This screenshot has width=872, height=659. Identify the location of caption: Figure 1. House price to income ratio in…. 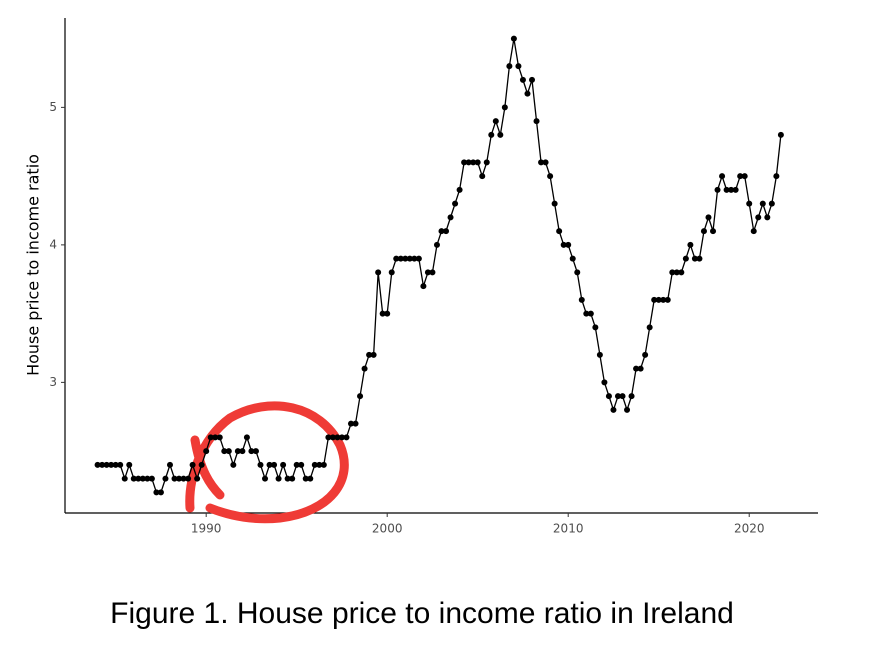
(422, 613).